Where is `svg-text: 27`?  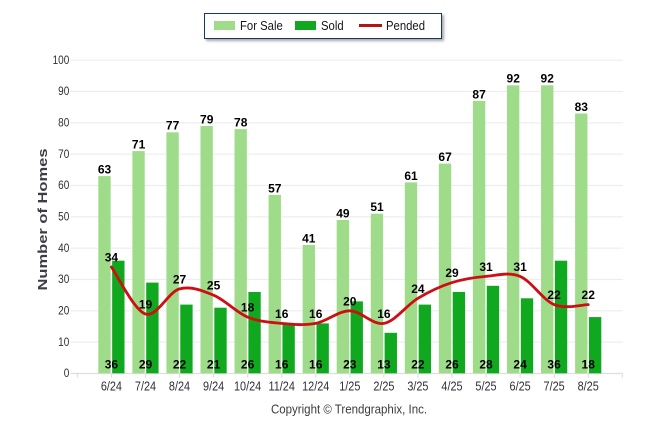
svg-text: 27 is located at coordinates (180, 279).